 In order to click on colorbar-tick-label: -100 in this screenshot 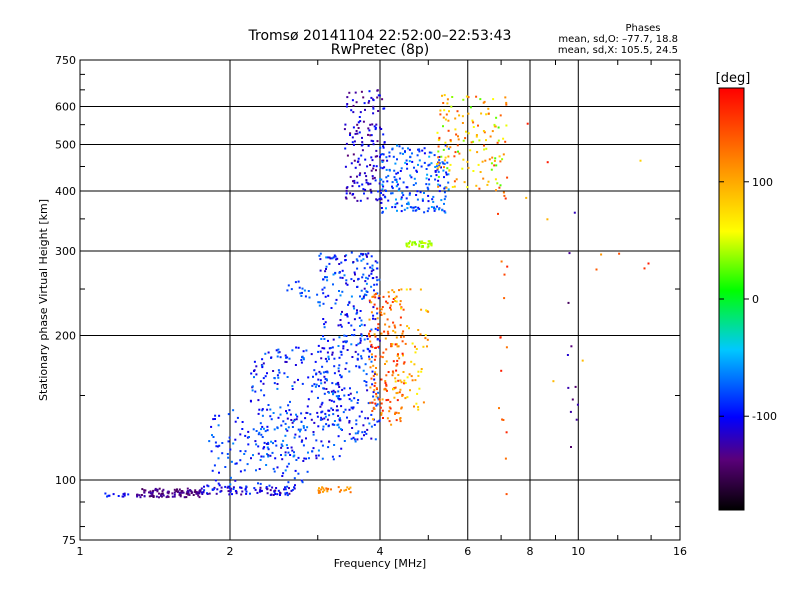, I will do `click(764, 416)`.